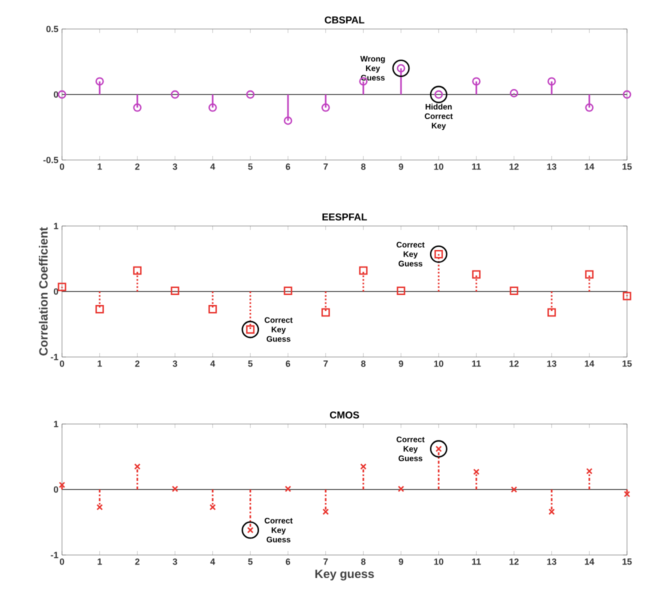  What do you see at coordinates (344, 216) in the screenshot?
I see `chart-title: EESPFAL` at bounding box center [344, 216].